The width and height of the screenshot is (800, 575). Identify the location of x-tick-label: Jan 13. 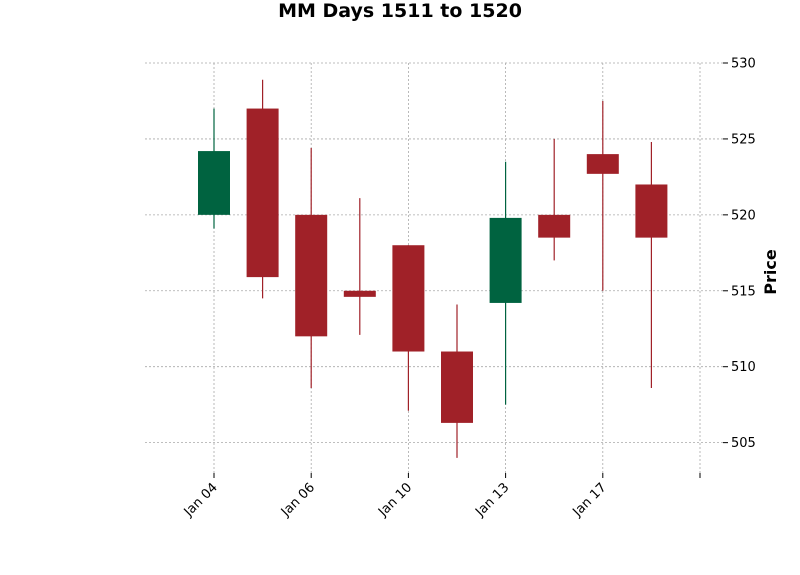
(492, 500).